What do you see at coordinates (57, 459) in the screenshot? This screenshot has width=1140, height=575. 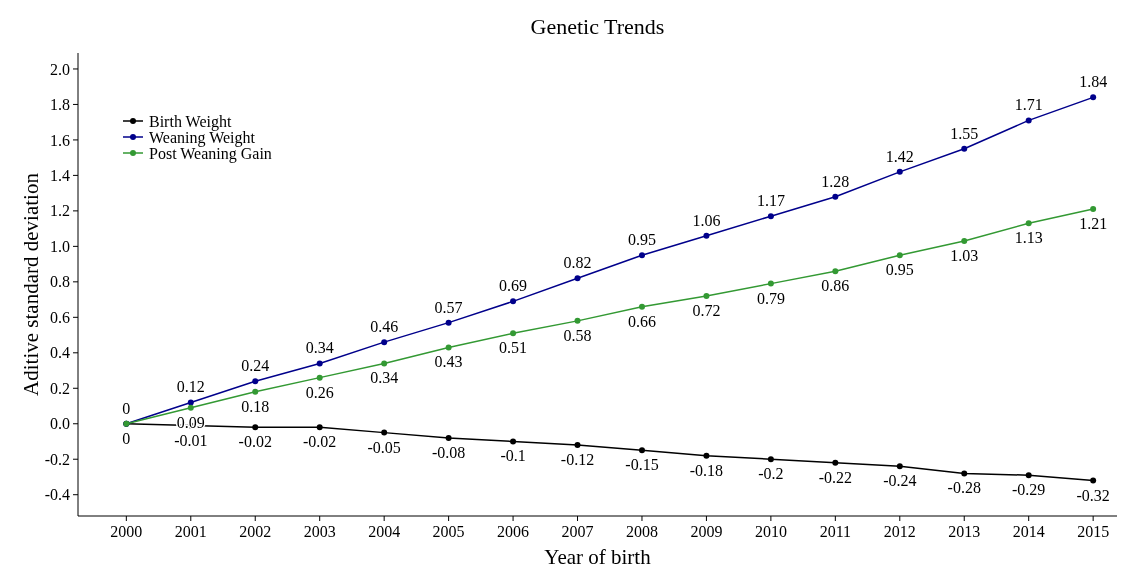 I see `y-tick-label: -0.2` at bounding box center [57, 459].